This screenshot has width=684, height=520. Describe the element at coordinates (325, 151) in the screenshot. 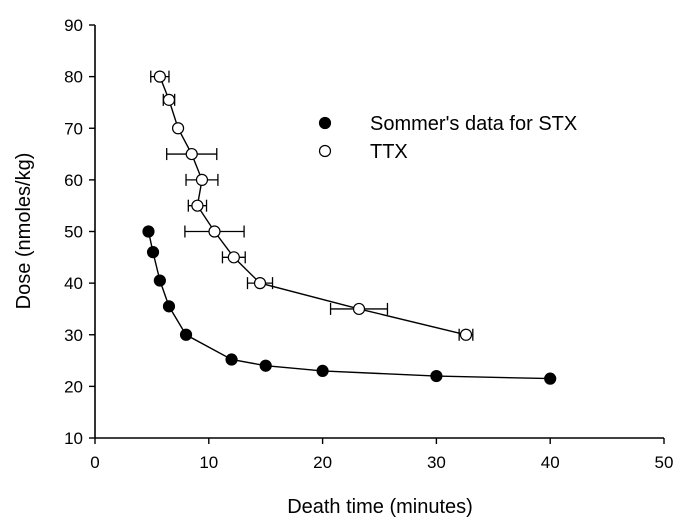

I see `legend-marker-ttx` at that location.